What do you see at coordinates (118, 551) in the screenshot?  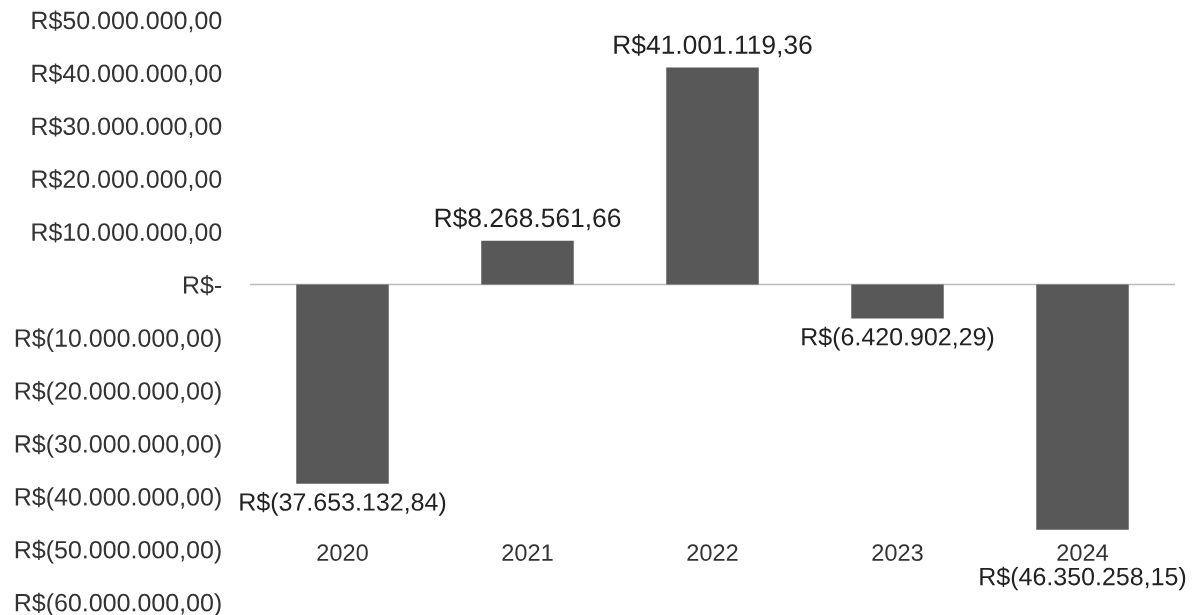 I see `y-tick-label: R$(50.000.000,00)` at bounding box center [118, 551].